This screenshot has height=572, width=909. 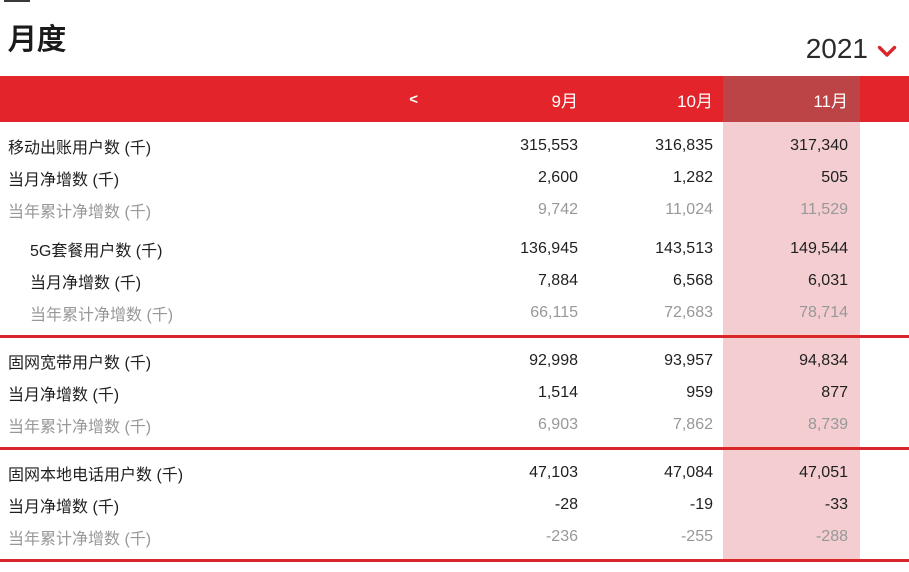 What do you see at coordinates (17, 1) in the screenshot?
I see `top-left-tick` at bounding box center [17, 1].